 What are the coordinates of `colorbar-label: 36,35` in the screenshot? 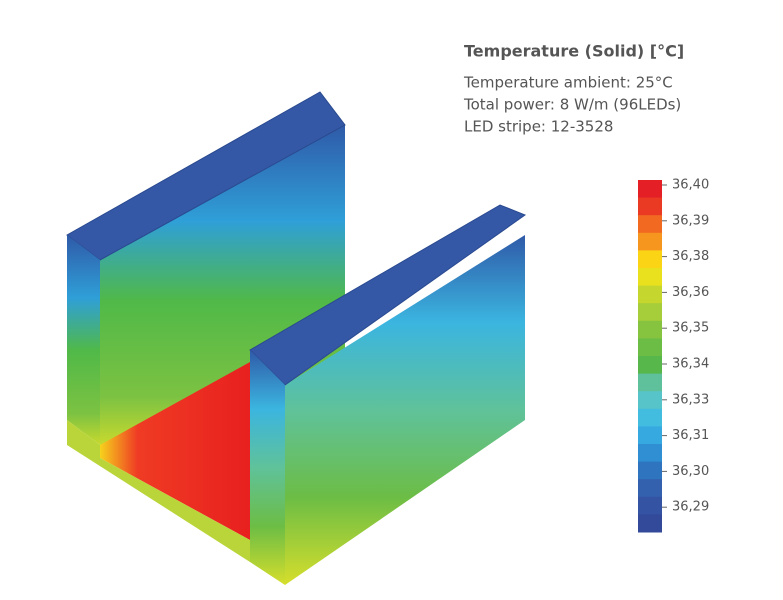 It's located at (690, 328).